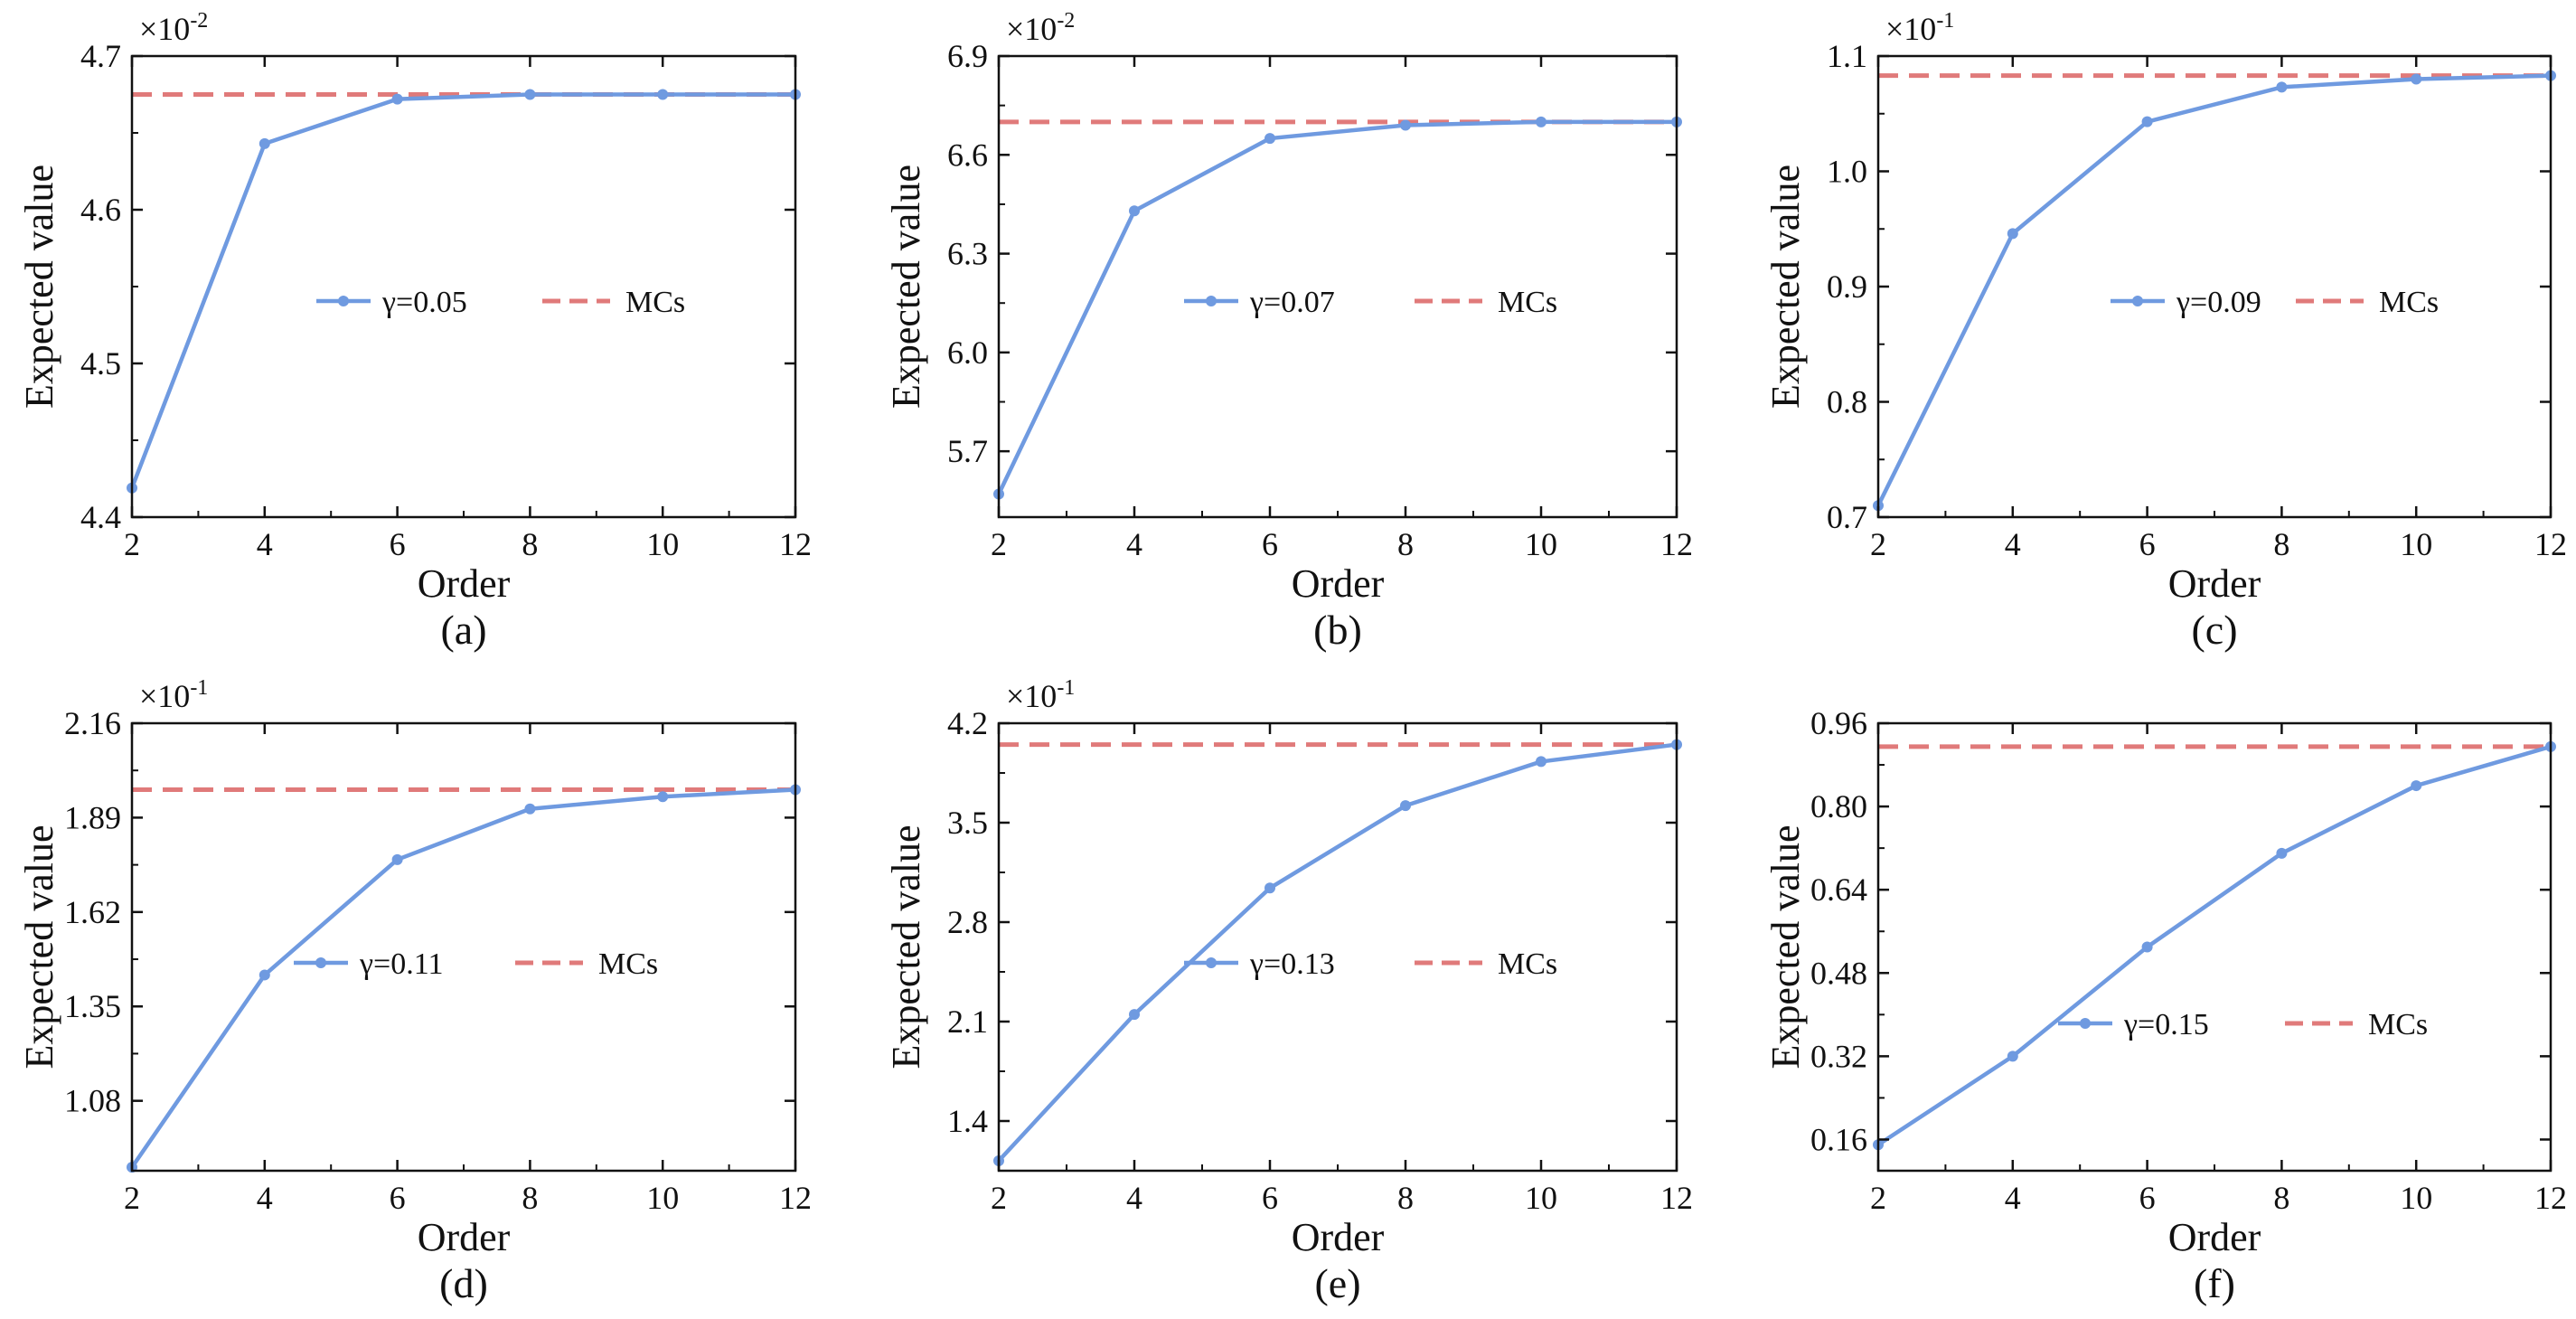 Image resolution: width=2576 pixels, height=1319 pixels. What do you see at coordinates (968, 1021) in the screenshot?
I see `y-tick-label: 2.1` at bounding box center [968, 1021].